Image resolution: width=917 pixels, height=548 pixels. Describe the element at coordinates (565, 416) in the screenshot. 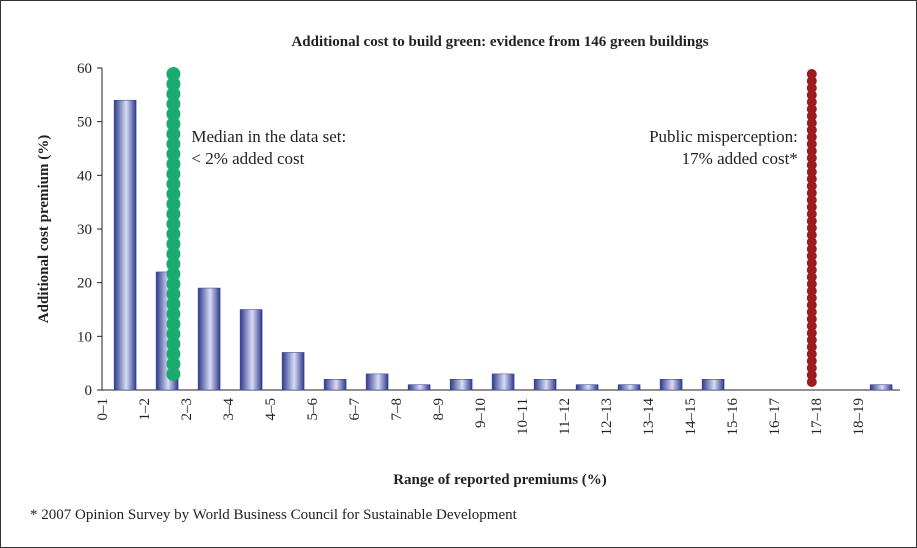

I see `x-tick-label: 11–12` at that location.